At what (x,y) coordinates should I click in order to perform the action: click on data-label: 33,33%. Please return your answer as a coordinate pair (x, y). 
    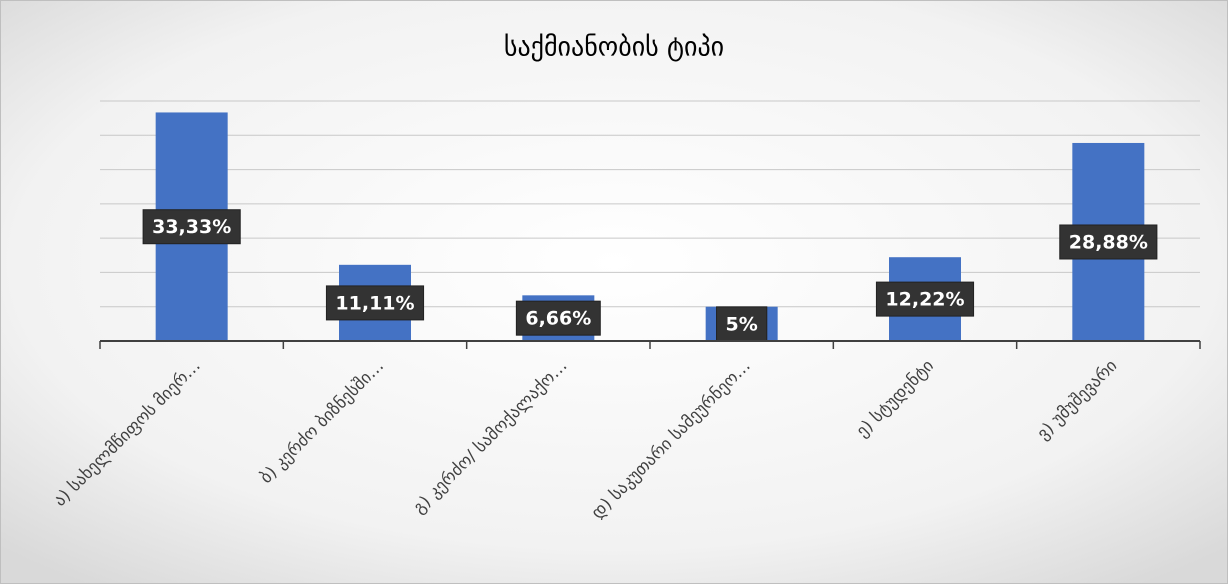
    Looking at the image, I should click on (191, 227).